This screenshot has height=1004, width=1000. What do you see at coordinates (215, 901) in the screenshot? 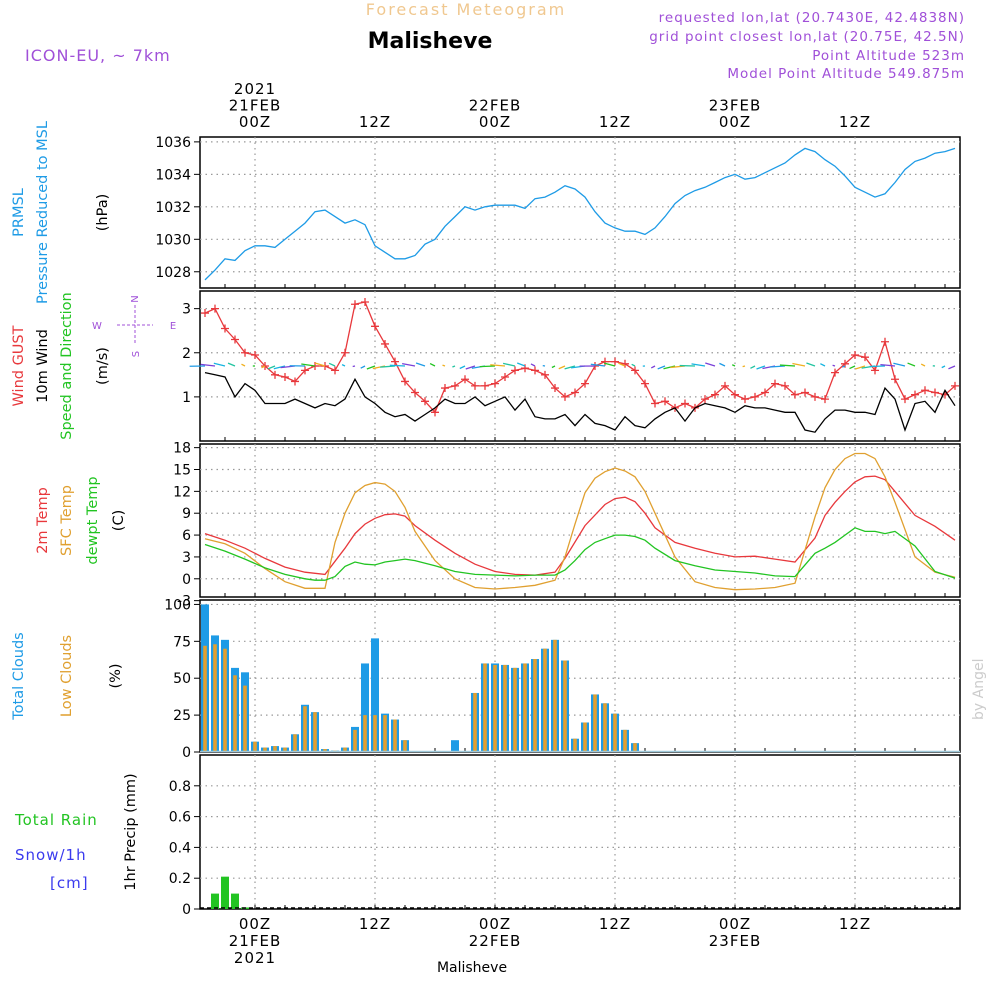
I see `rain-bar` at bounding box center [215, 901].